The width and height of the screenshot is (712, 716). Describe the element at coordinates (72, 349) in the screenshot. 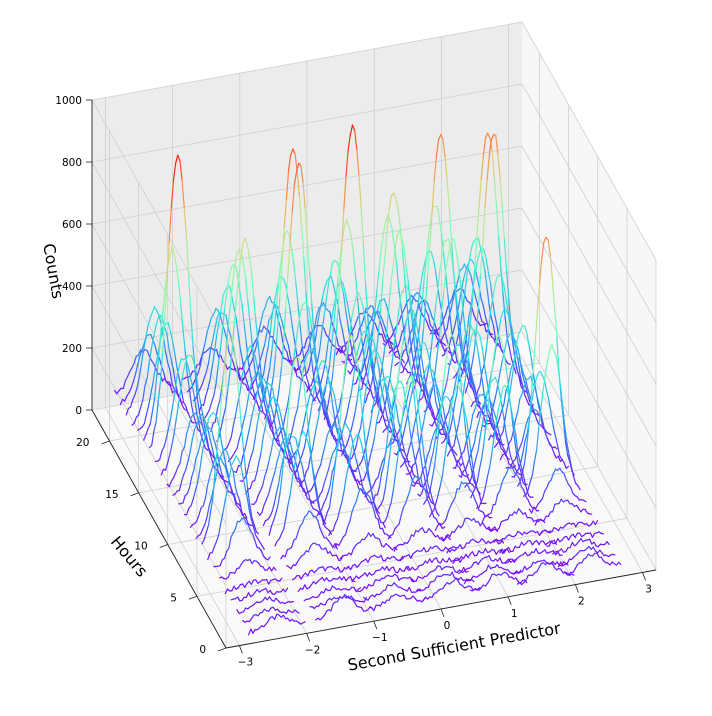

I see `z-tick-label: 200` at that location.